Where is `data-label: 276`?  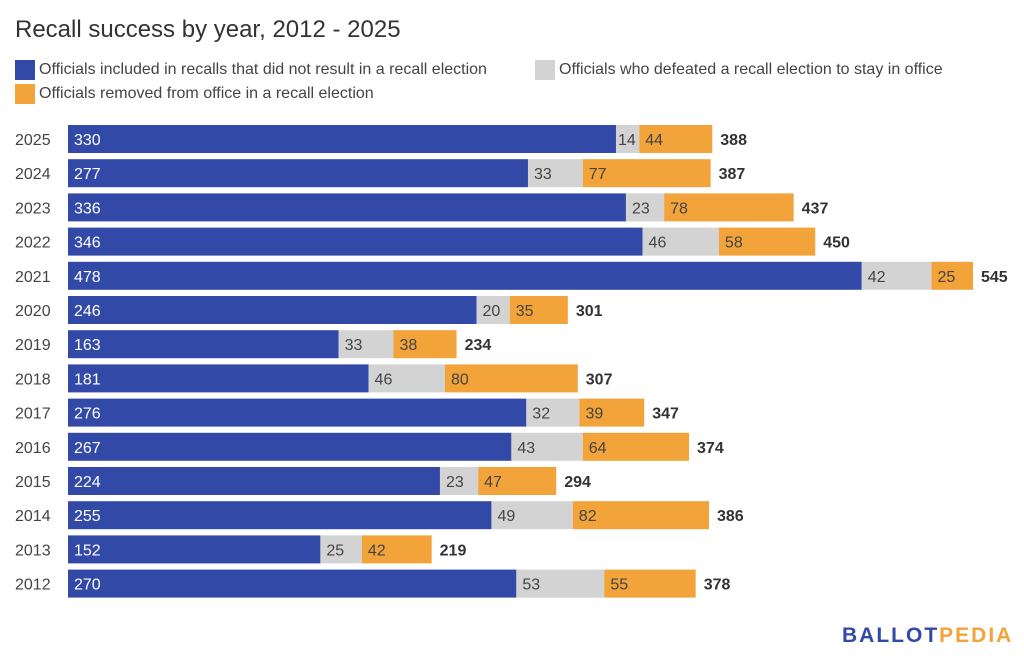
data-label: 276 is located at coordinates (87, 414).